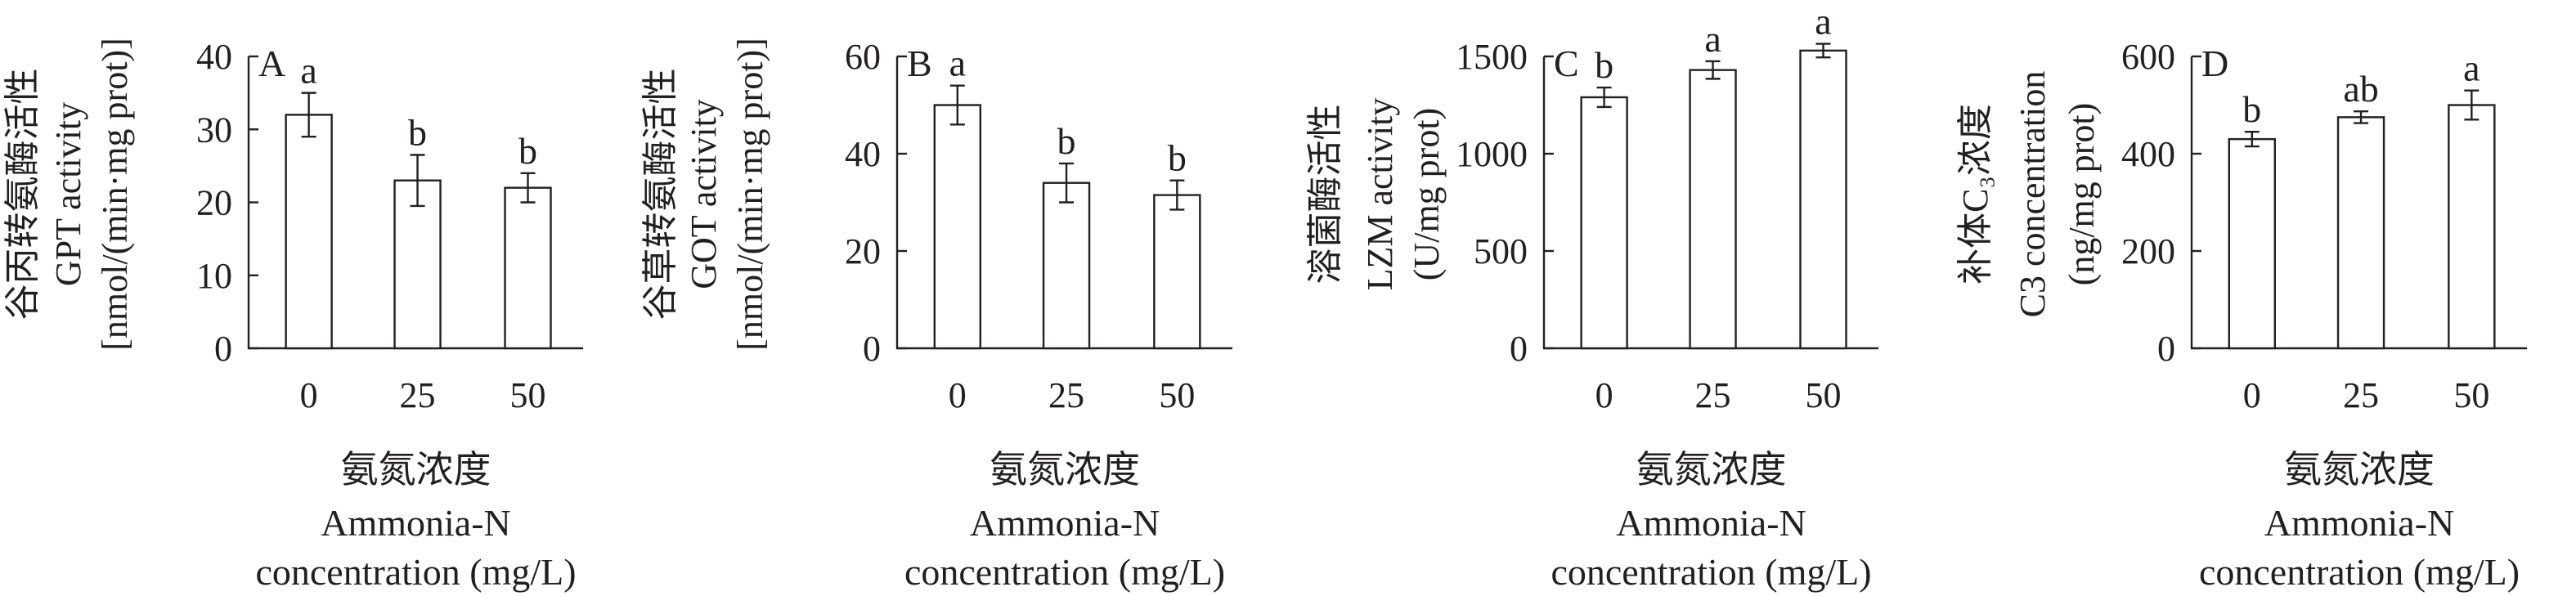 The width and height of the screenshot is (2576, 596). I want to click on y-tick-label: 1500, so click(1492, 57).